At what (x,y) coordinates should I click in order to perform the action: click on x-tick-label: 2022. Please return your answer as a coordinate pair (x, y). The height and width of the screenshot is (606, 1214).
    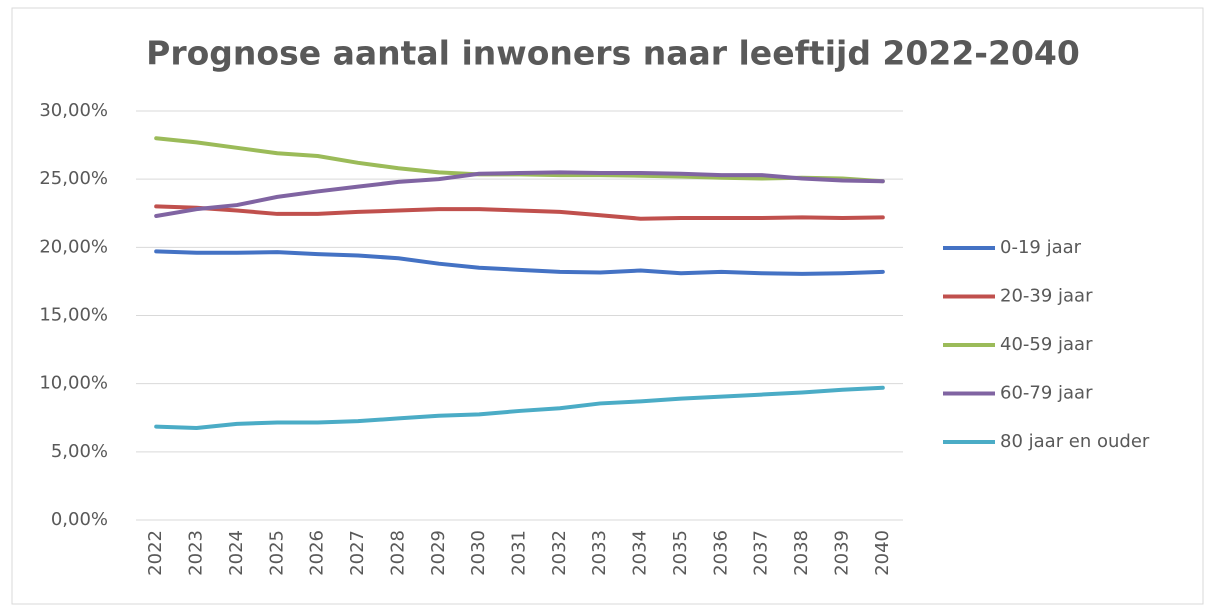
    Looking at the image, I should click on (155, 553).